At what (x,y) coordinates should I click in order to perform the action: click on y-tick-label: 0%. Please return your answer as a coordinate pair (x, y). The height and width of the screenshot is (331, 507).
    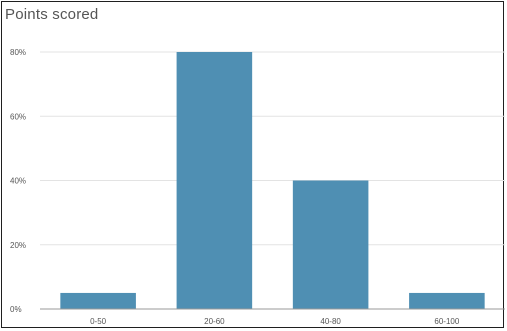
    Looking at the image, I should click on (16, 309).